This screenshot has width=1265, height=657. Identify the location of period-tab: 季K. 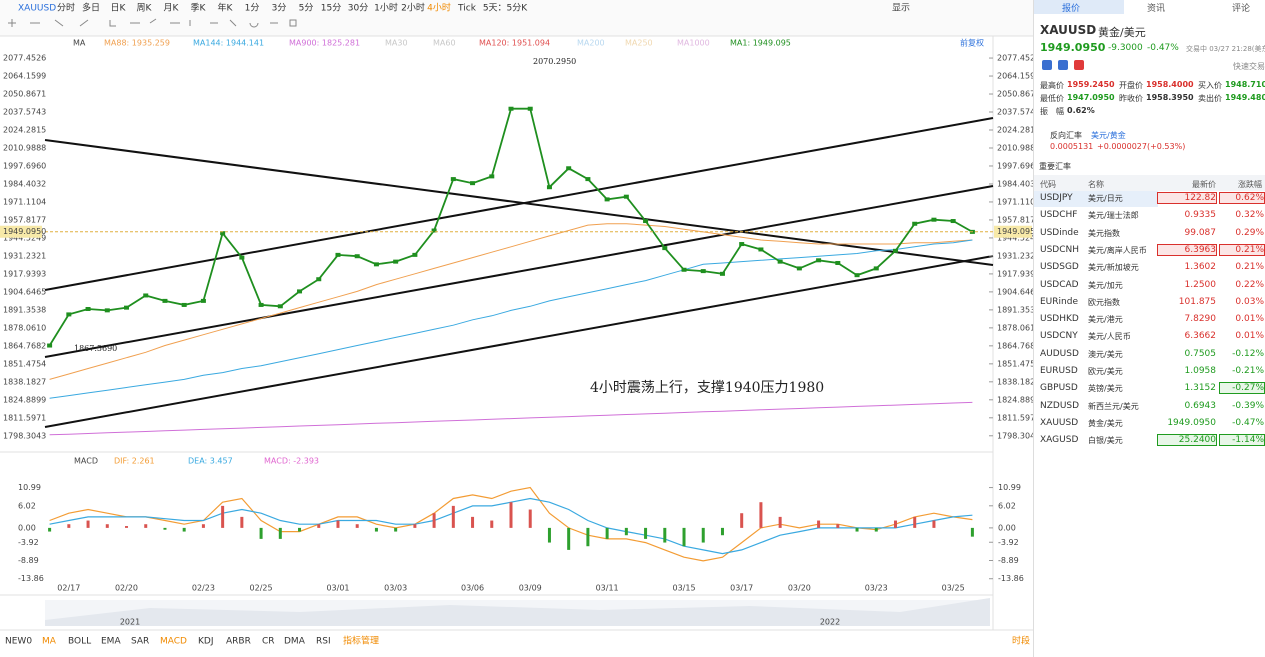
(199, 8).